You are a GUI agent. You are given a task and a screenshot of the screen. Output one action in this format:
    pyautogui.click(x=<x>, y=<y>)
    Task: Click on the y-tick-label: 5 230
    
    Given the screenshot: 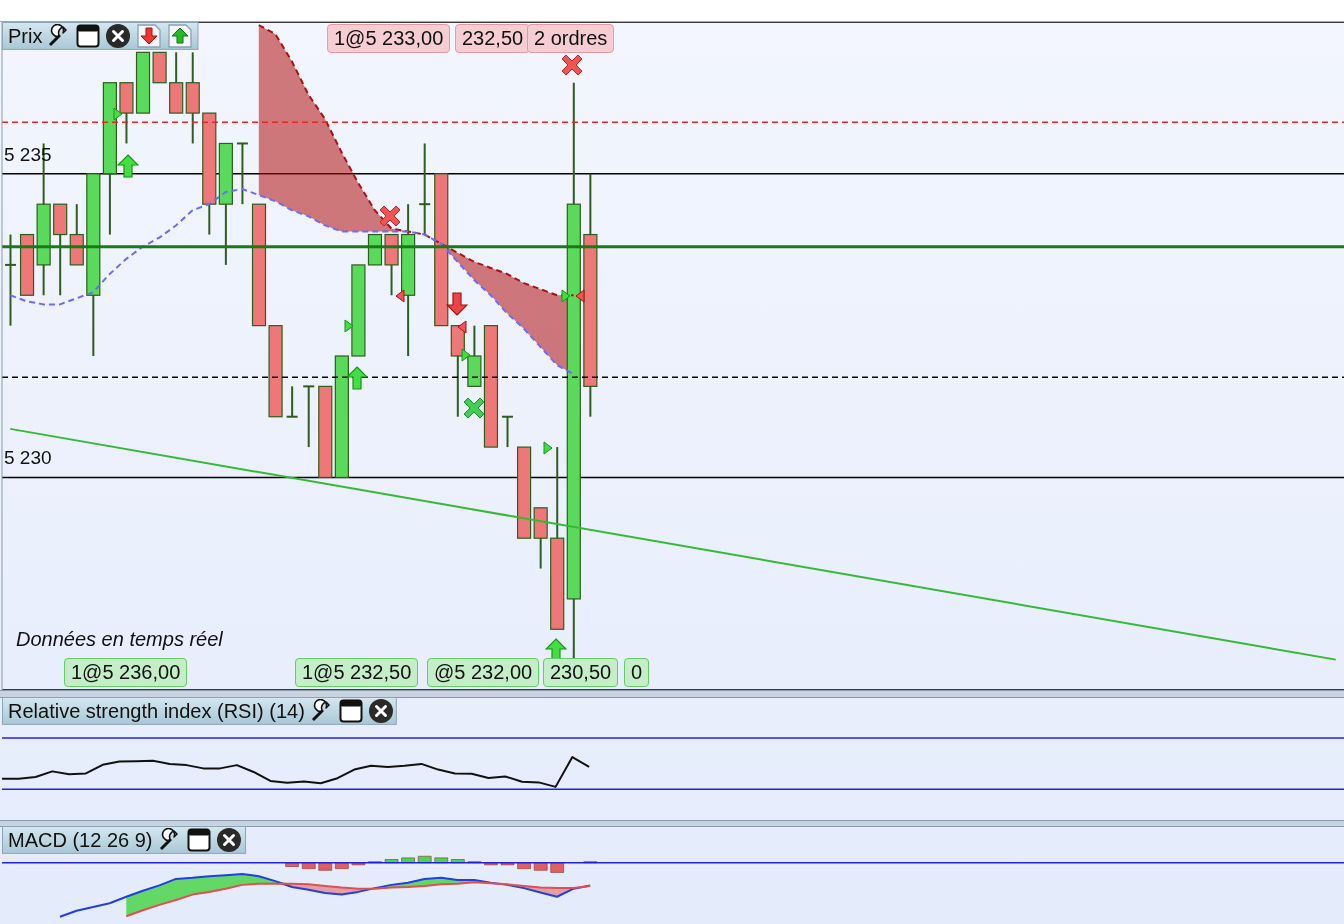 What is the action you would take?
    pyautogui.click(x=28, y=458)
    